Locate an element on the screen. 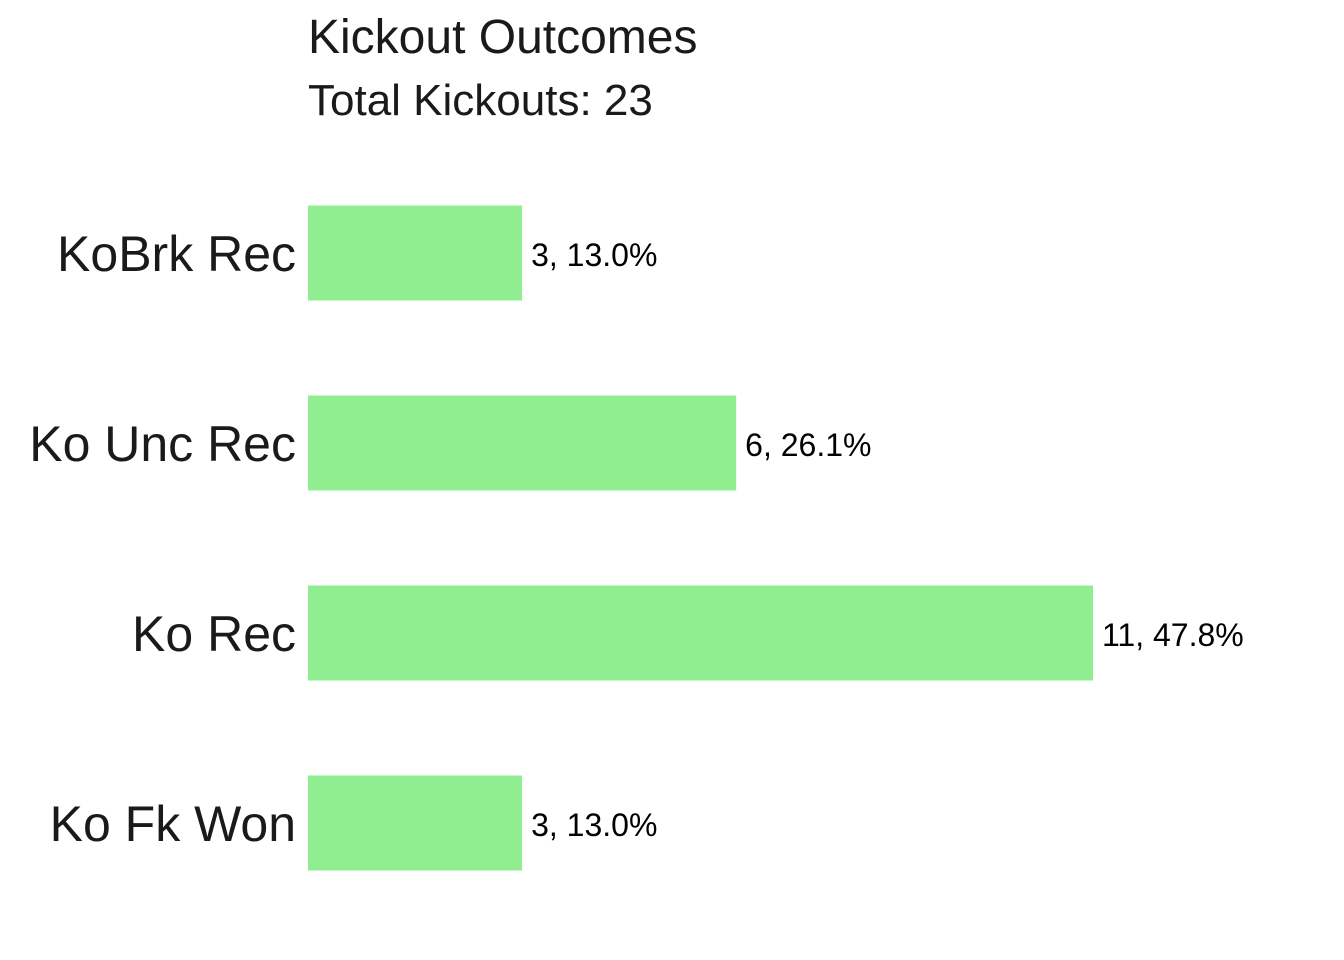  data-label-1: 6, 26.1% is located at coordinates (808, 445).